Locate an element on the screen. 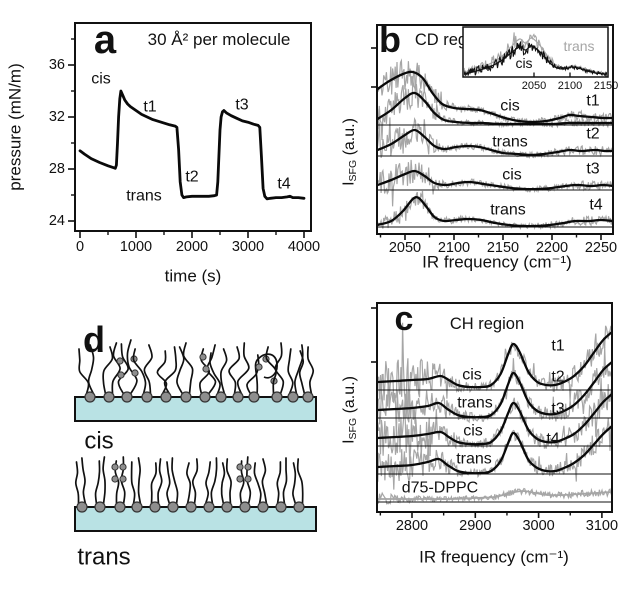 Image resolution: width=639 pixels, height=589 pixels. inset-tick-label: 2150 is located at coordinates (606, 86).